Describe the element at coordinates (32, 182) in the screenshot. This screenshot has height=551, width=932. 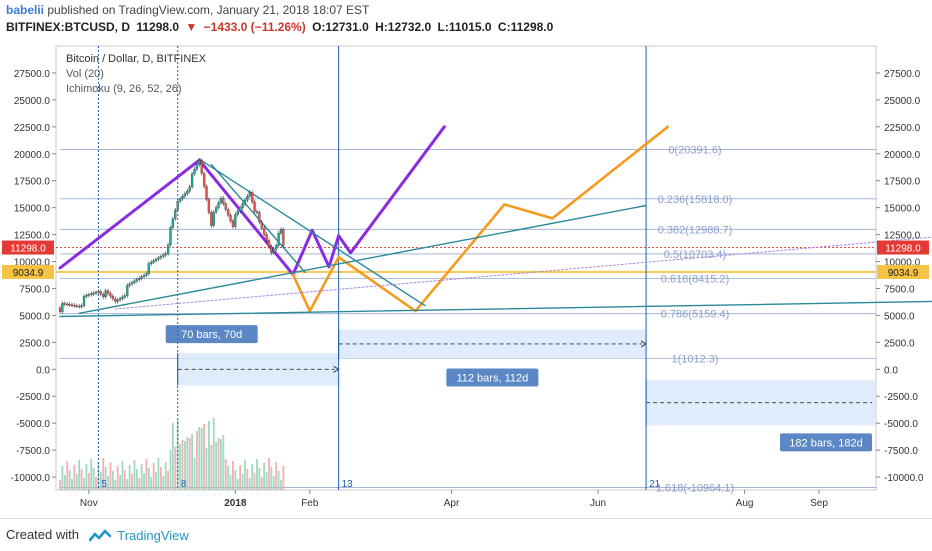
I see `y-tick-label-left: 17500.0` at that location.